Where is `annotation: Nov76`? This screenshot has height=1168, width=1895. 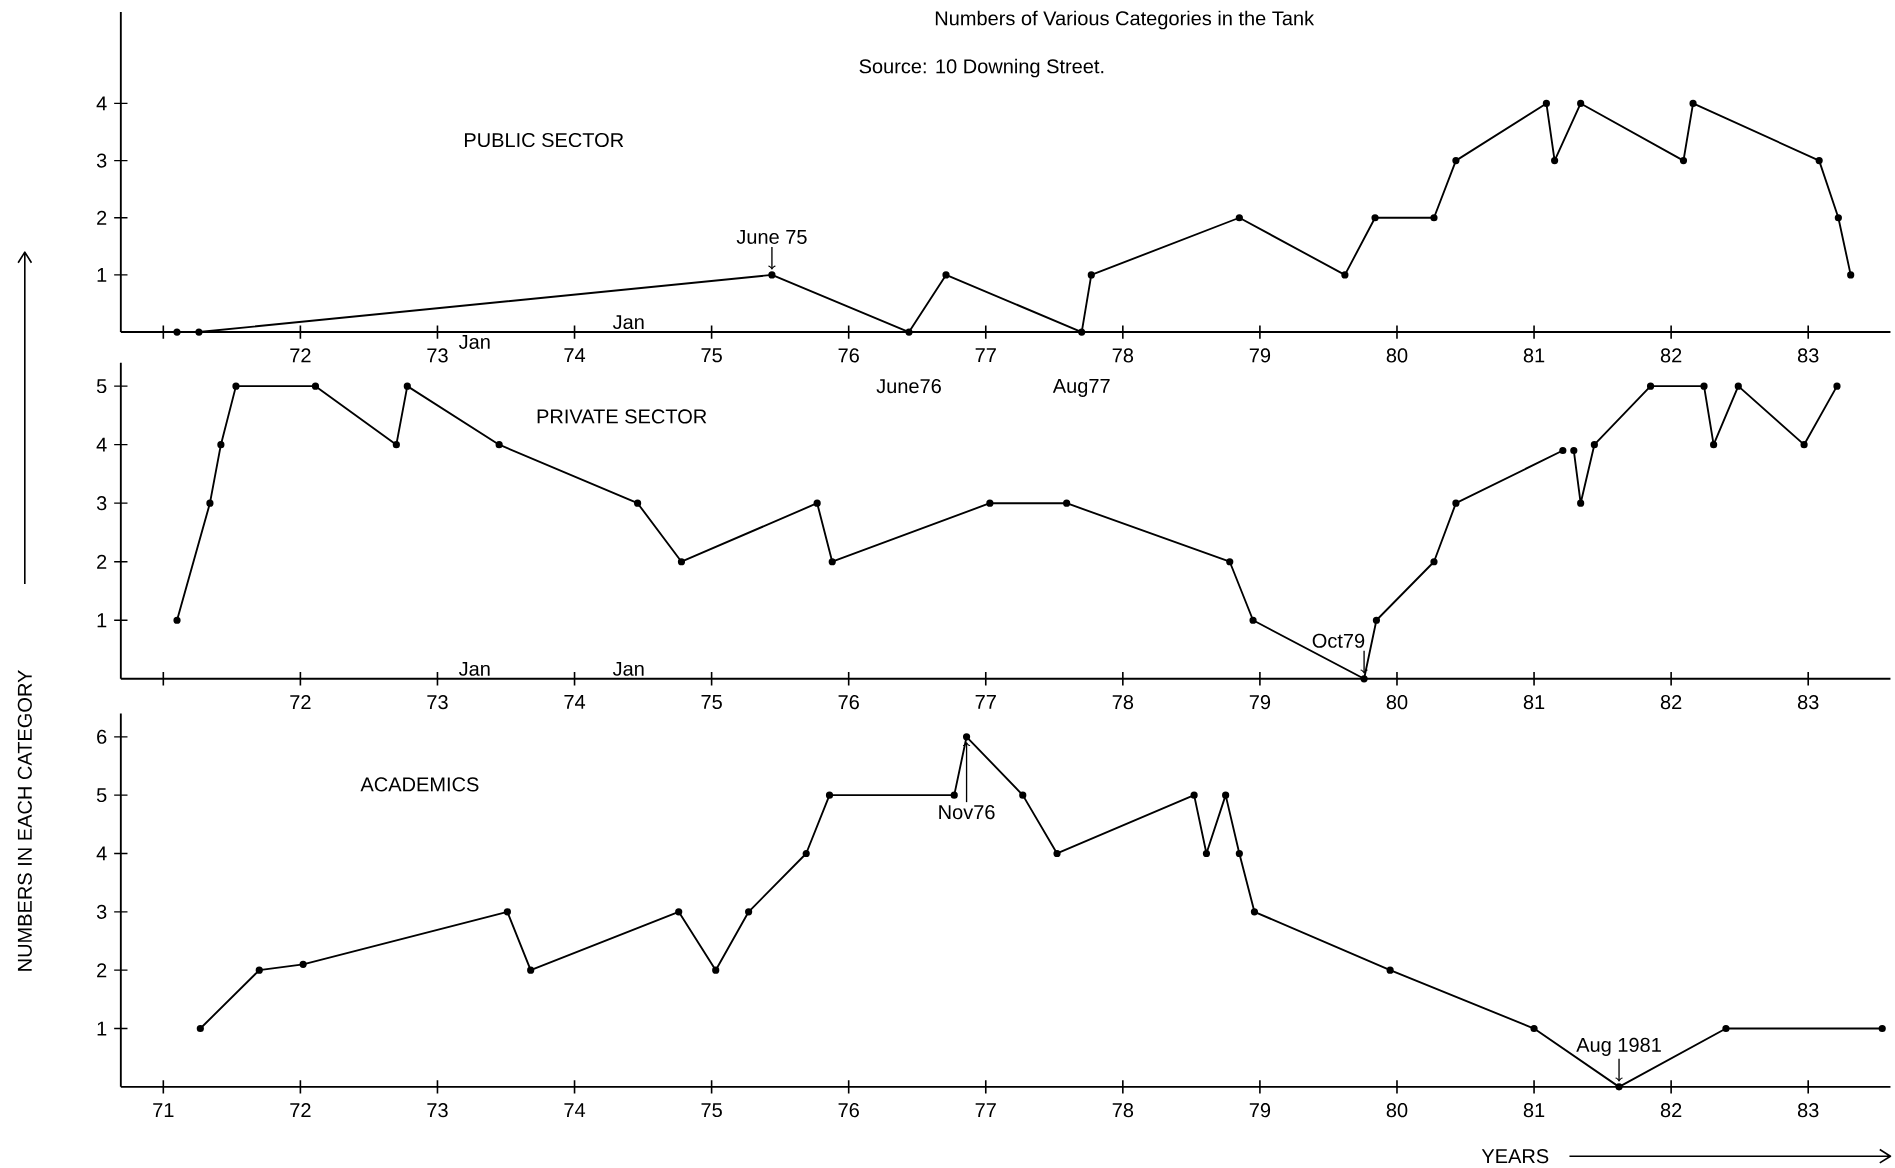 annotation: Nov76 is located at coordinates (967, 812).